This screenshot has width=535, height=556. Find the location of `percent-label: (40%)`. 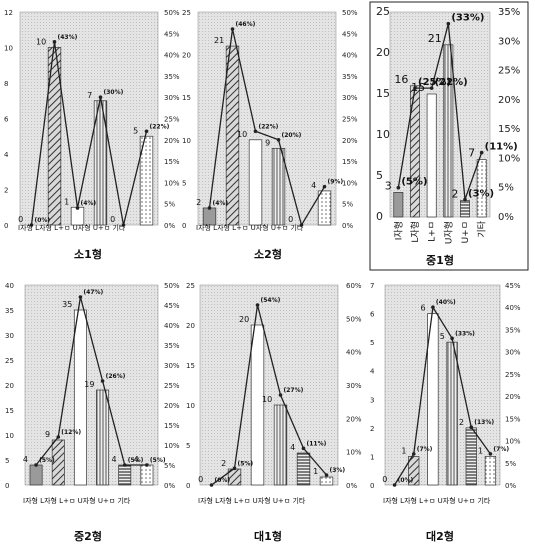

percent-label: (40%) is located at coordinates (446, 302).